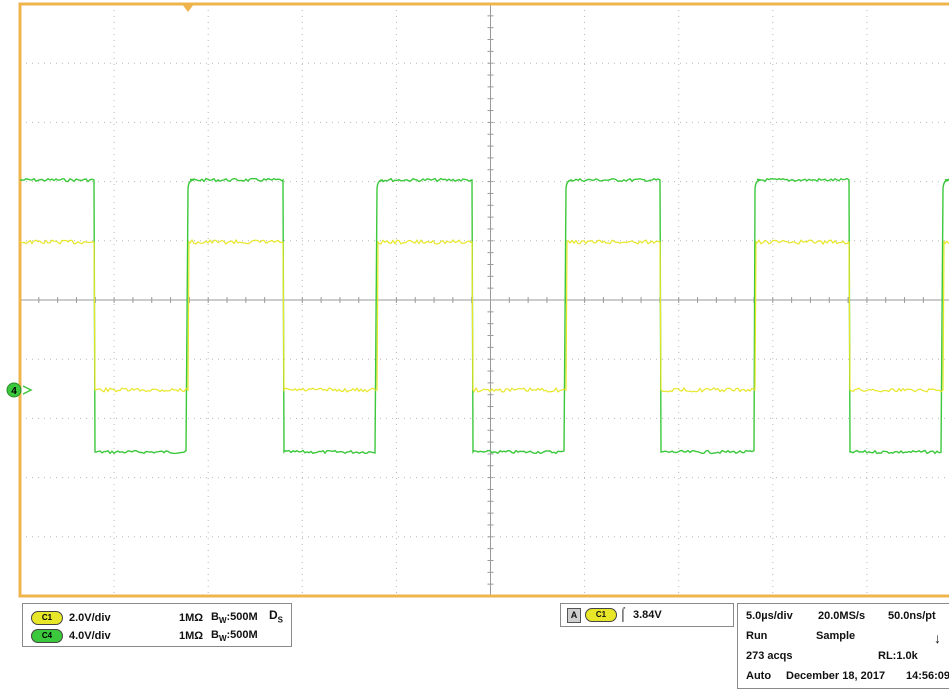 This screenshot has height=689, width=949. What do you see at coordinates (836, 676) in the screenshot?
I see `date: December 18, 2017` at bounding box center [836, 676].